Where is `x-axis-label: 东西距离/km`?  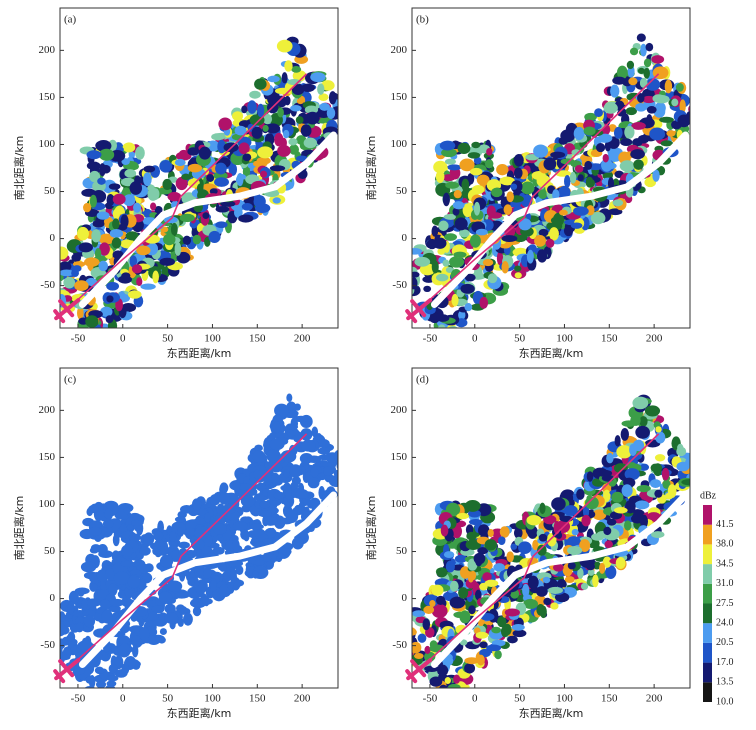 x-axis-label: 东西距离/km is located at coordinates (199, 713).